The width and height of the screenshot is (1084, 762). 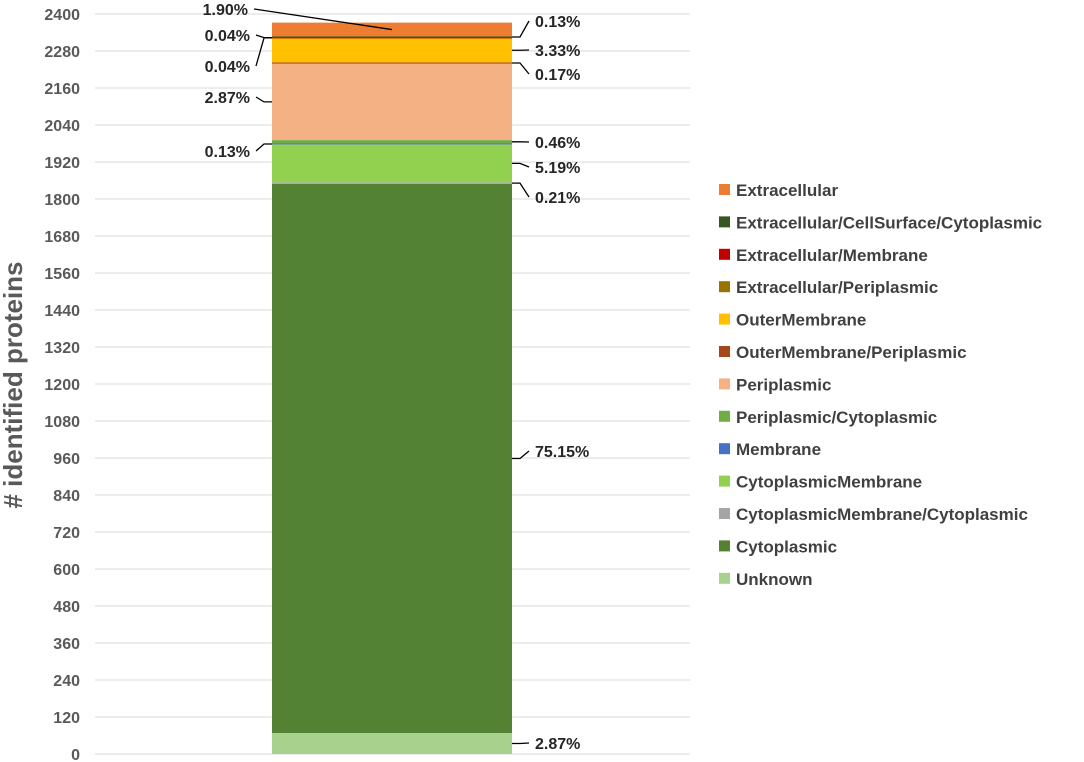 What do you see at coordinates (392, 743) in the screenshot?
I see `bar-segment-unknown` at bounding box center [392, 743].